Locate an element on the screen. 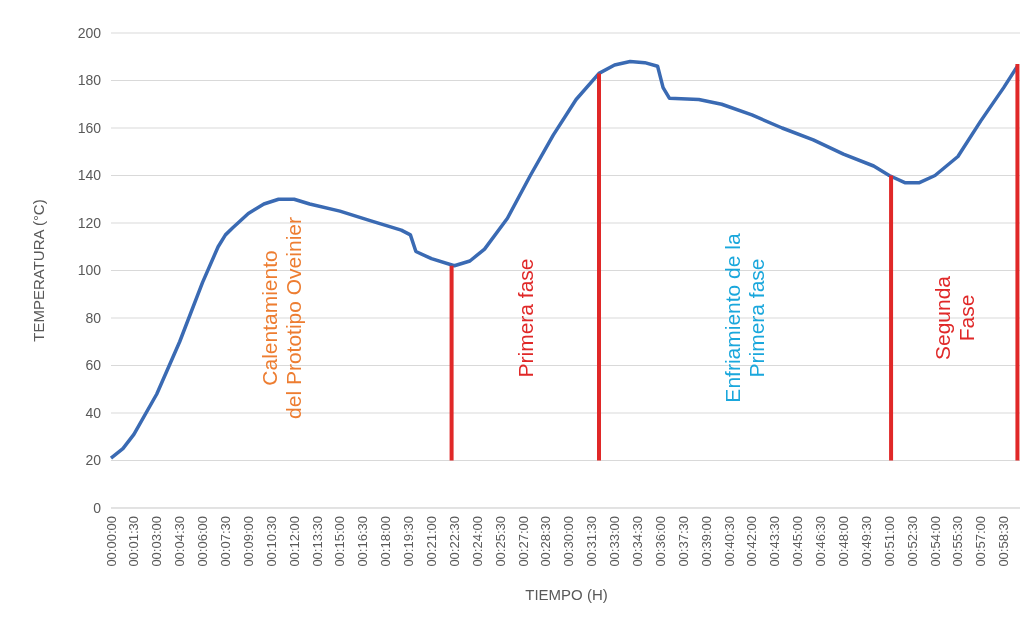  x-tick-label: 00:13:30 is located at coordinates (317, 541).